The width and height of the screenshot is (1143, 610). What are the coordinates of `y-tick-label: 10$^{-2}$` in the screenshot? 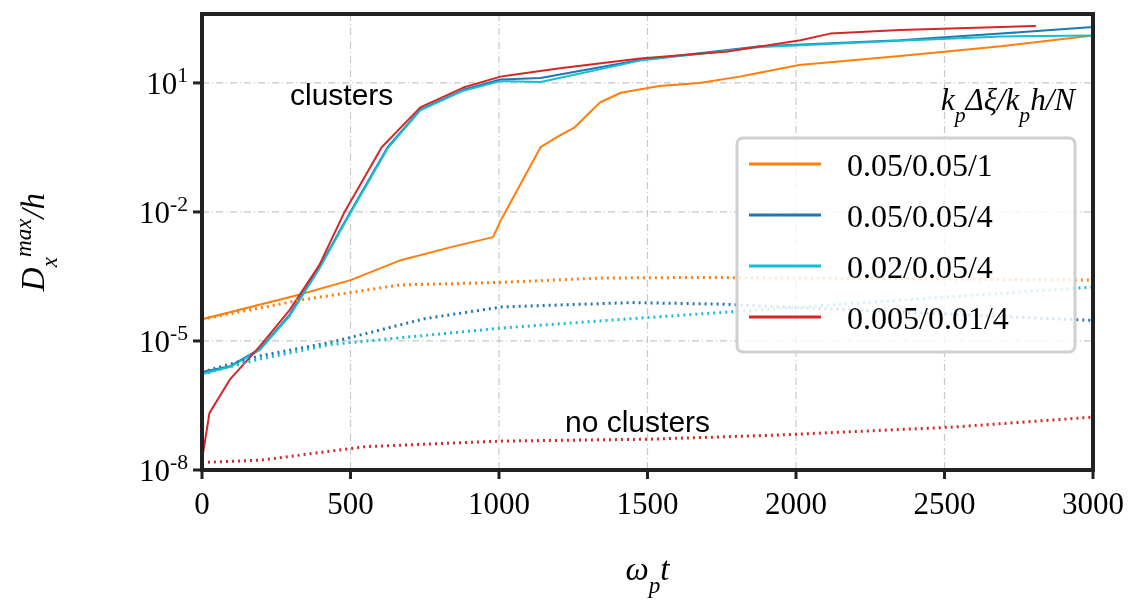 It's located at (163, 210).